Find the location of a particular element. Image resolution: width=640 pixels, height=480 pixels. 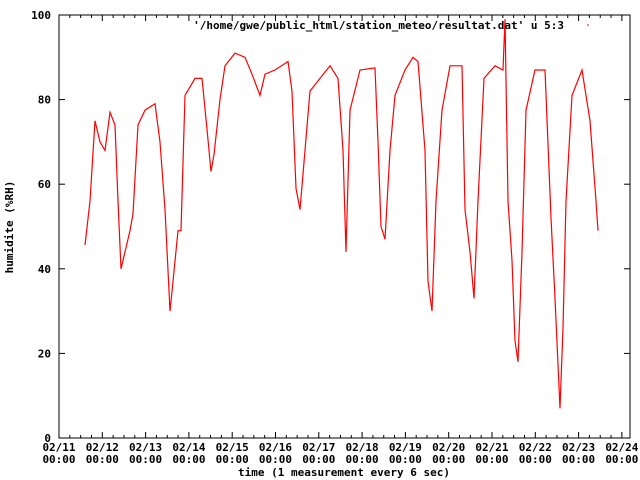

x-tick-label-date: 02/20 is located at coordinates (448, 447).